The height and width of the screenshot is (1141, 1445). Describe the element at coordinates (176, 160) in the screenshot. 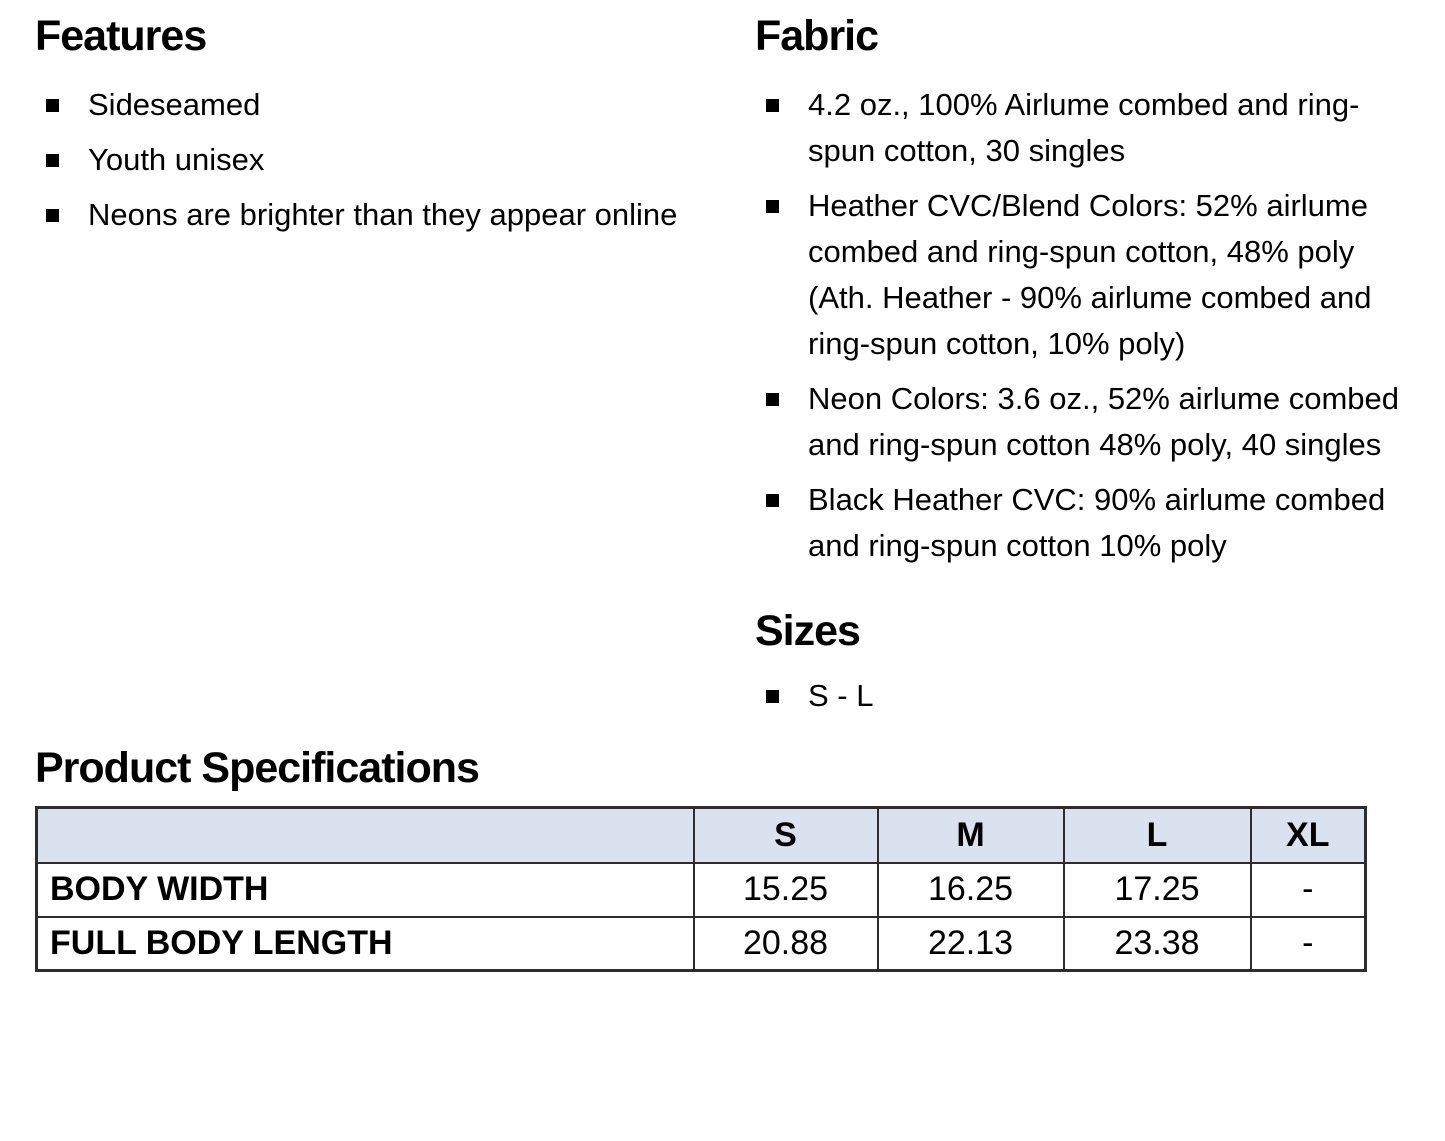

I see `feature-item-text: Youth unisex` at that location.